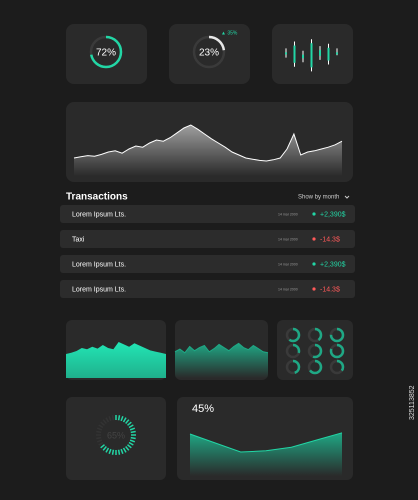 This screenshot has width=418, height=500. Describe the element at coordinates (266, 442) in the screenshot. I see `summary-line` at that location.